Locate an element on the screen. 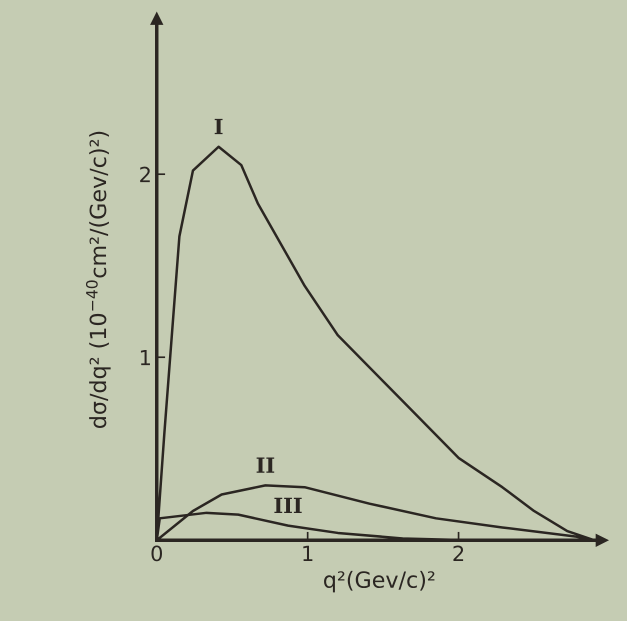  x-tick-label: 2 is located at coordinates (458, 553).